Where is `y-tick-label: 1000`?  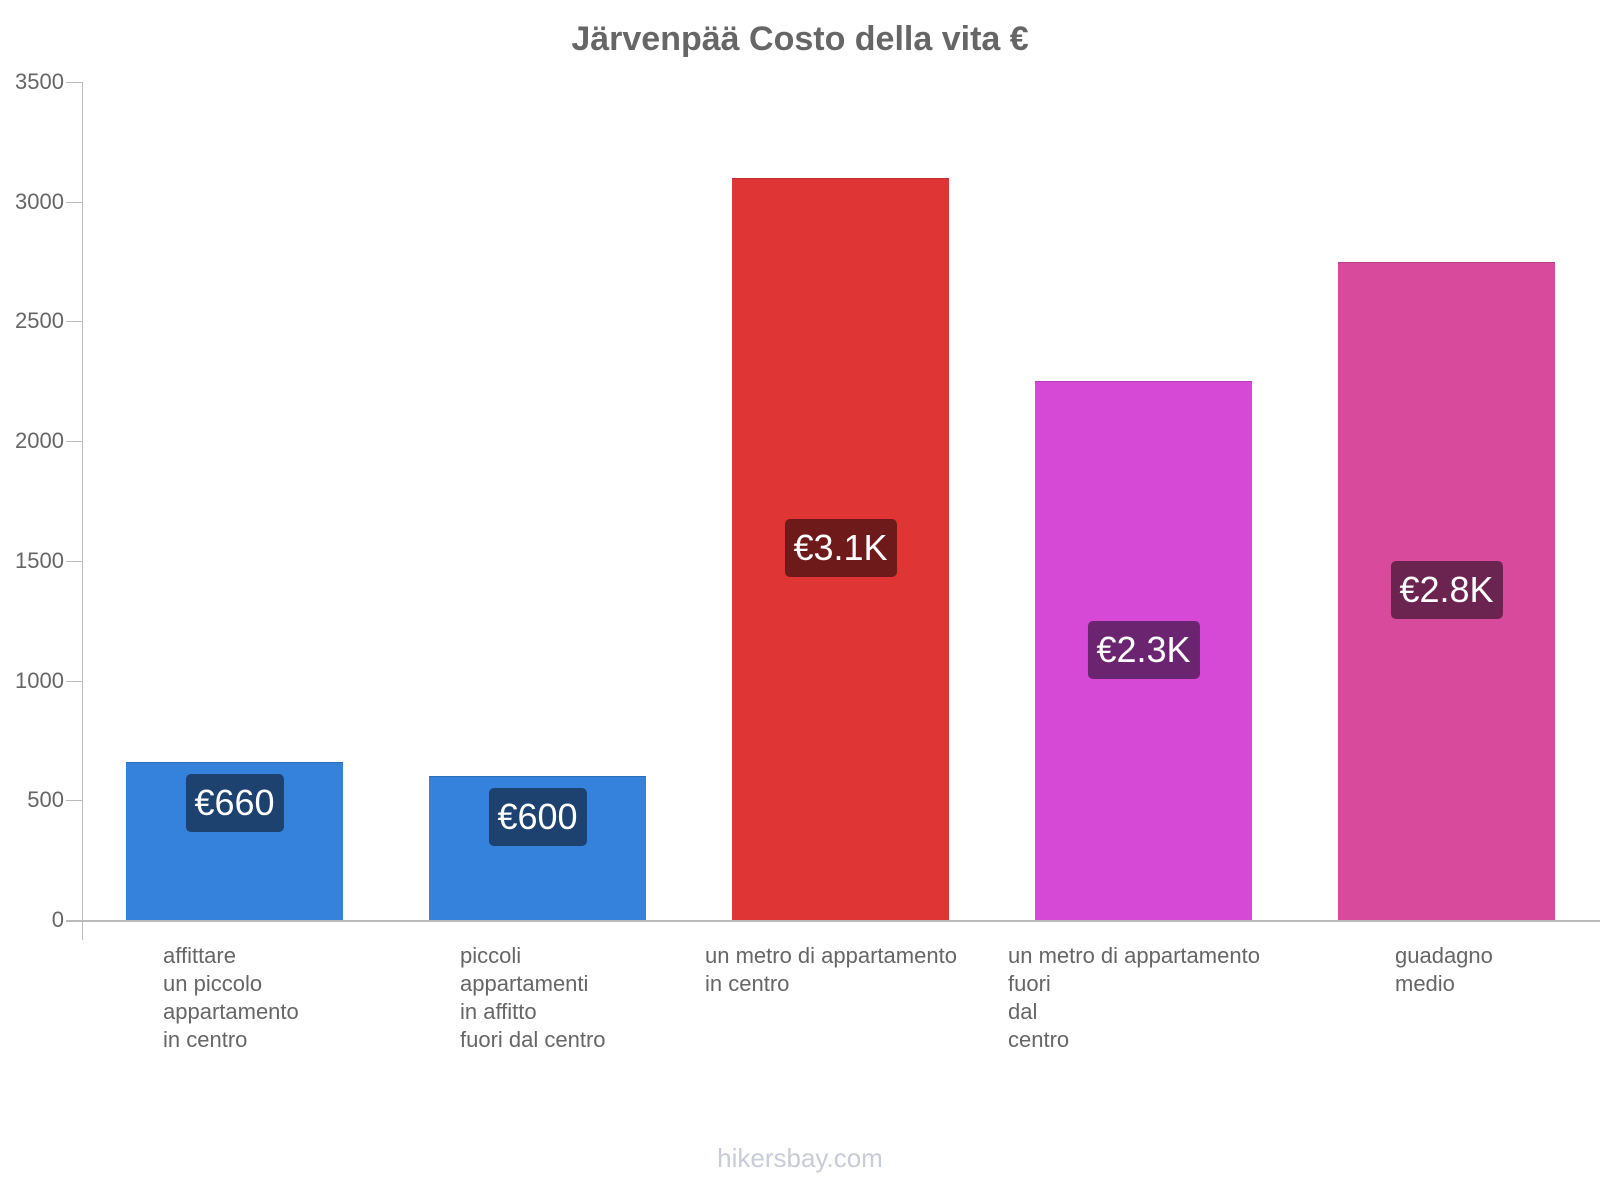
y-tick-label: 1000 is located at coordinates (39, 680).